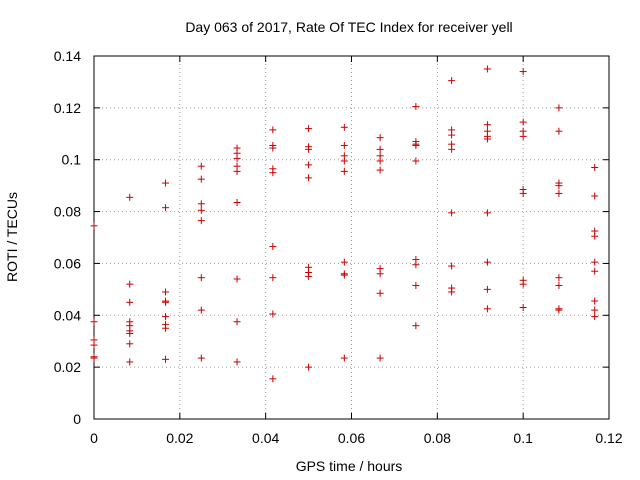 The height and width of the screenshot is (480, 640). I want to click on x-tick-labels: 0 0.02 0.04 0.06 0.08 0.1 0.12, so click(356, 438).